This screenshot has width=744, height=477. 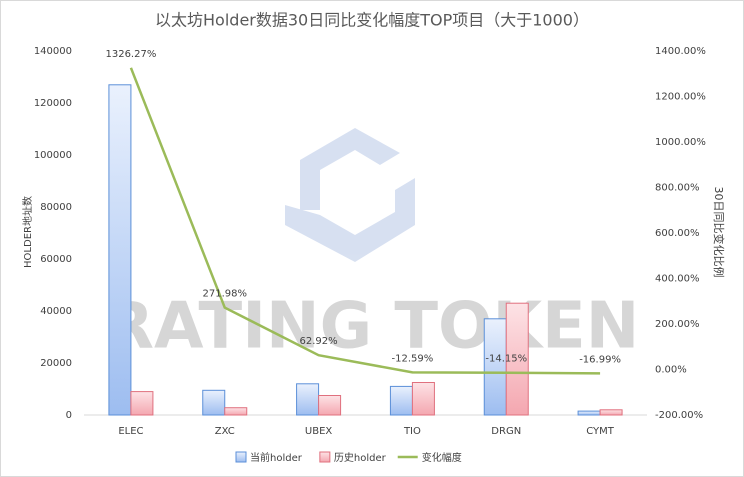 What do you see at coordinates (372, 20) in the screenshot?
I see `chart-title: 以太坊Holder数据30日同比变化幅度TOP项目（大于1000）` at bounding box center [372, 20].